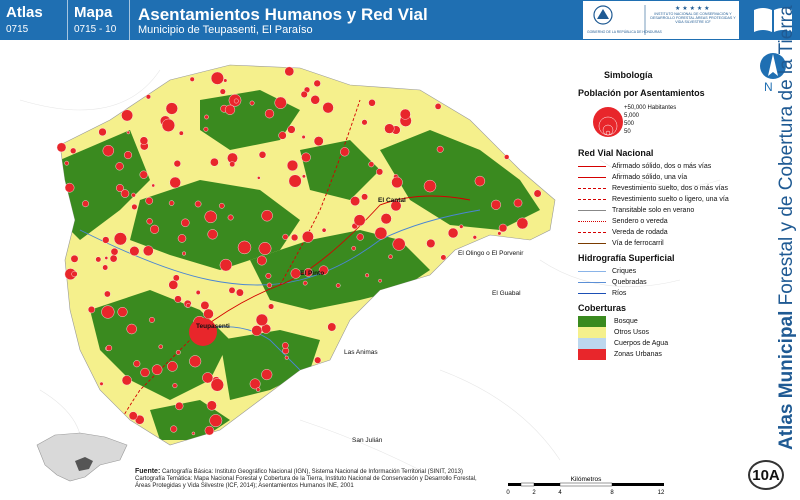  I want to click on place-label-el-pinto: El Pinto, so click(312, 273).